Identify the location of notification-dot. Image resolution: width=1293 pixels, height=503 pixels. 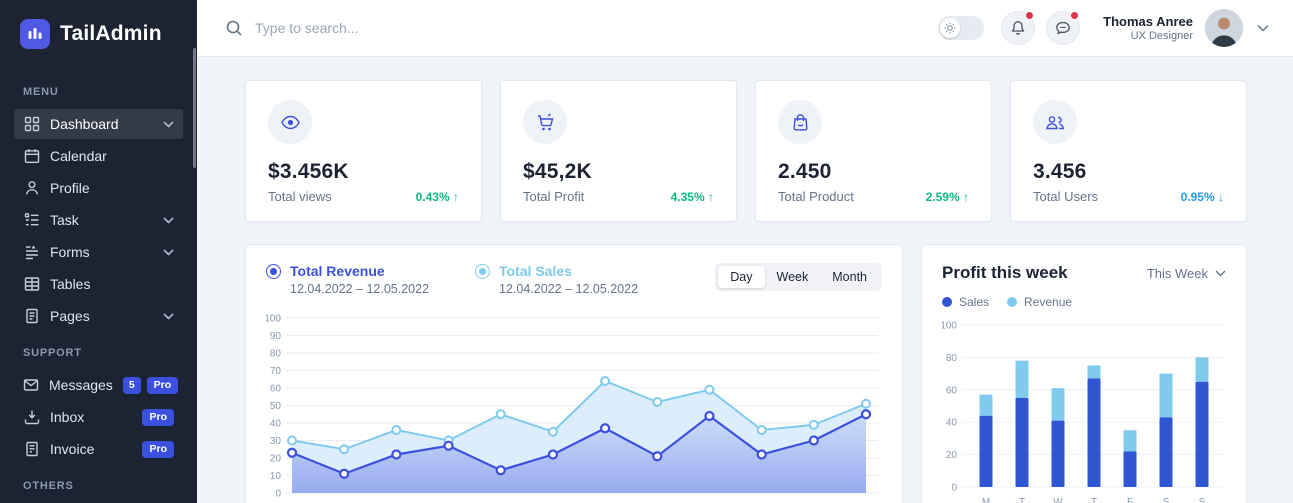
(1030, 15).